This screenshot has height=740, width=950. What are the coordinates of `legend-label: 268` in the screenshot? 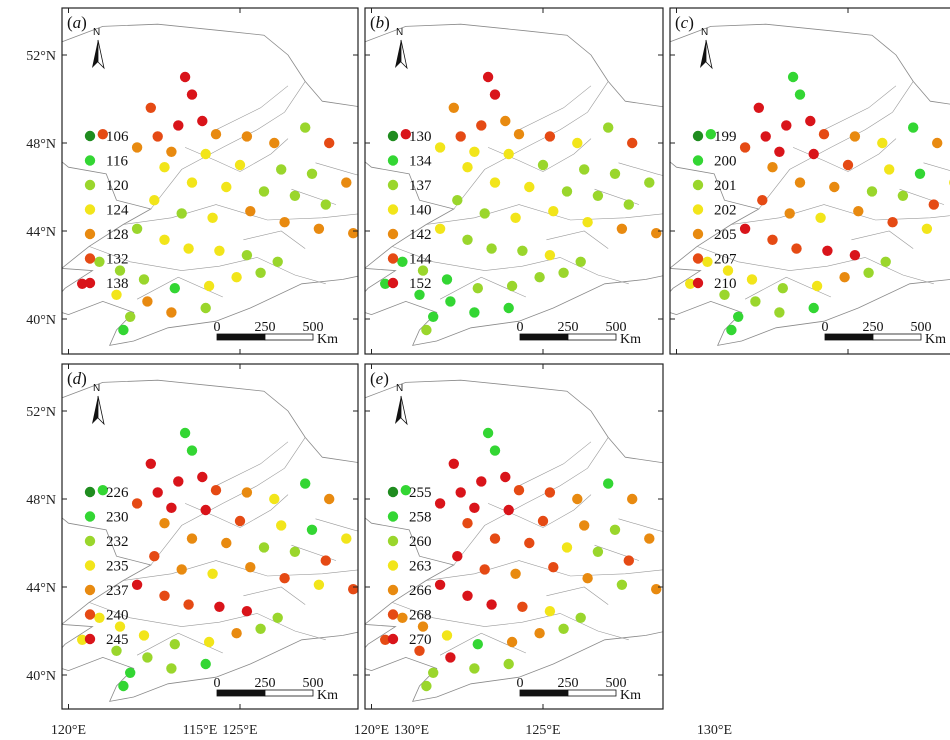 It's located at (420, 616).